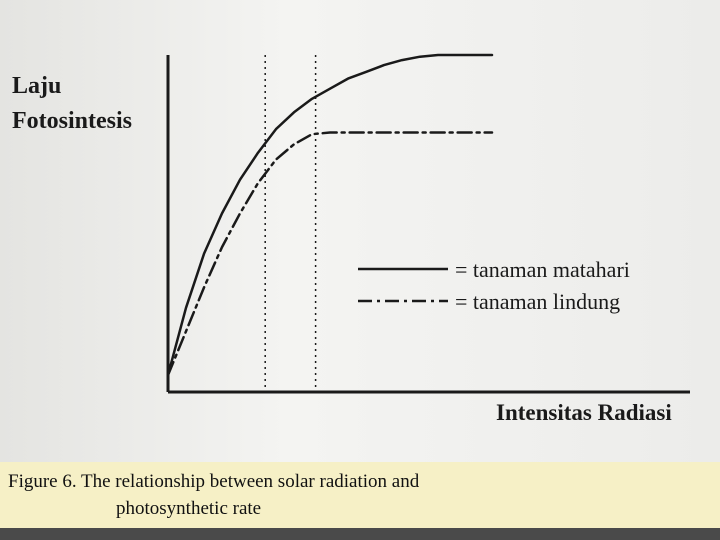  I want to click on reference-lines, so click(290, 223).